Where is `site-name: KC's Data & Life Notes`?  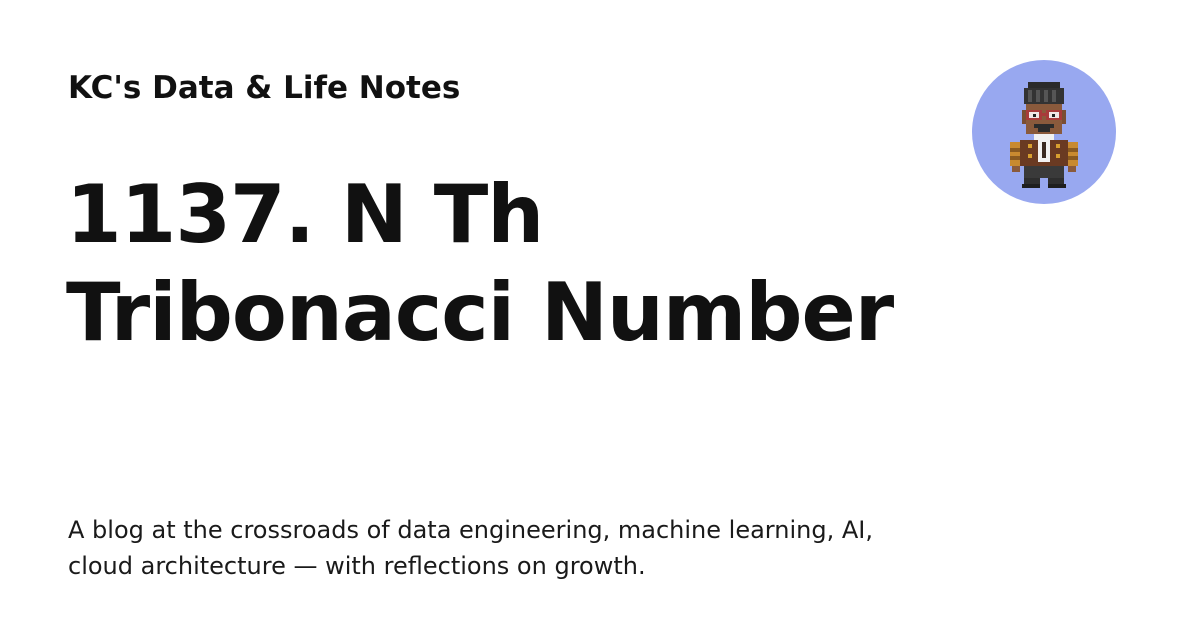 site-name: KC's Data & Life Notes is located at coordinates (264, 88).